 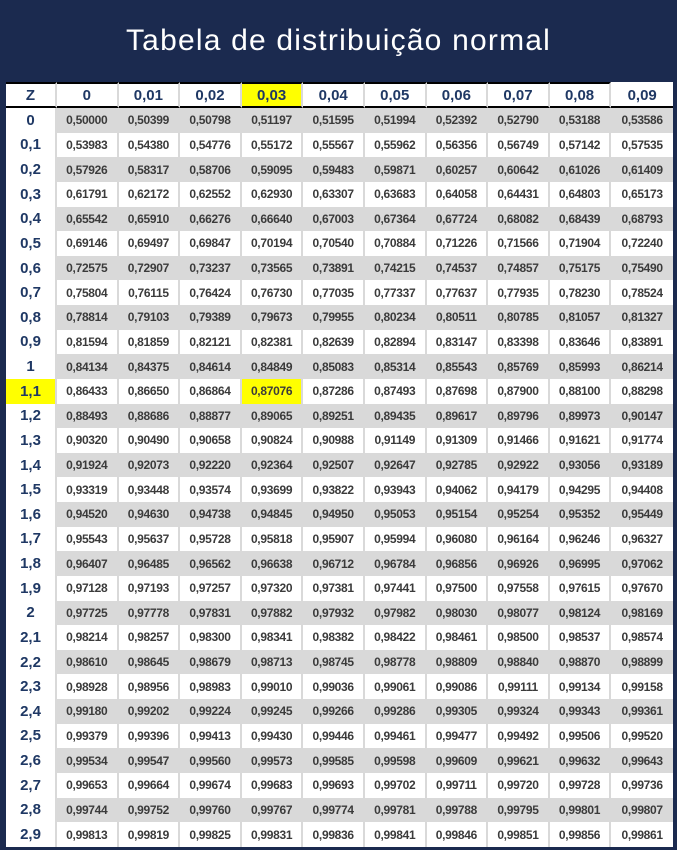 I want to click on z-value-cell: 0,64431, so click(x=519, y=194).